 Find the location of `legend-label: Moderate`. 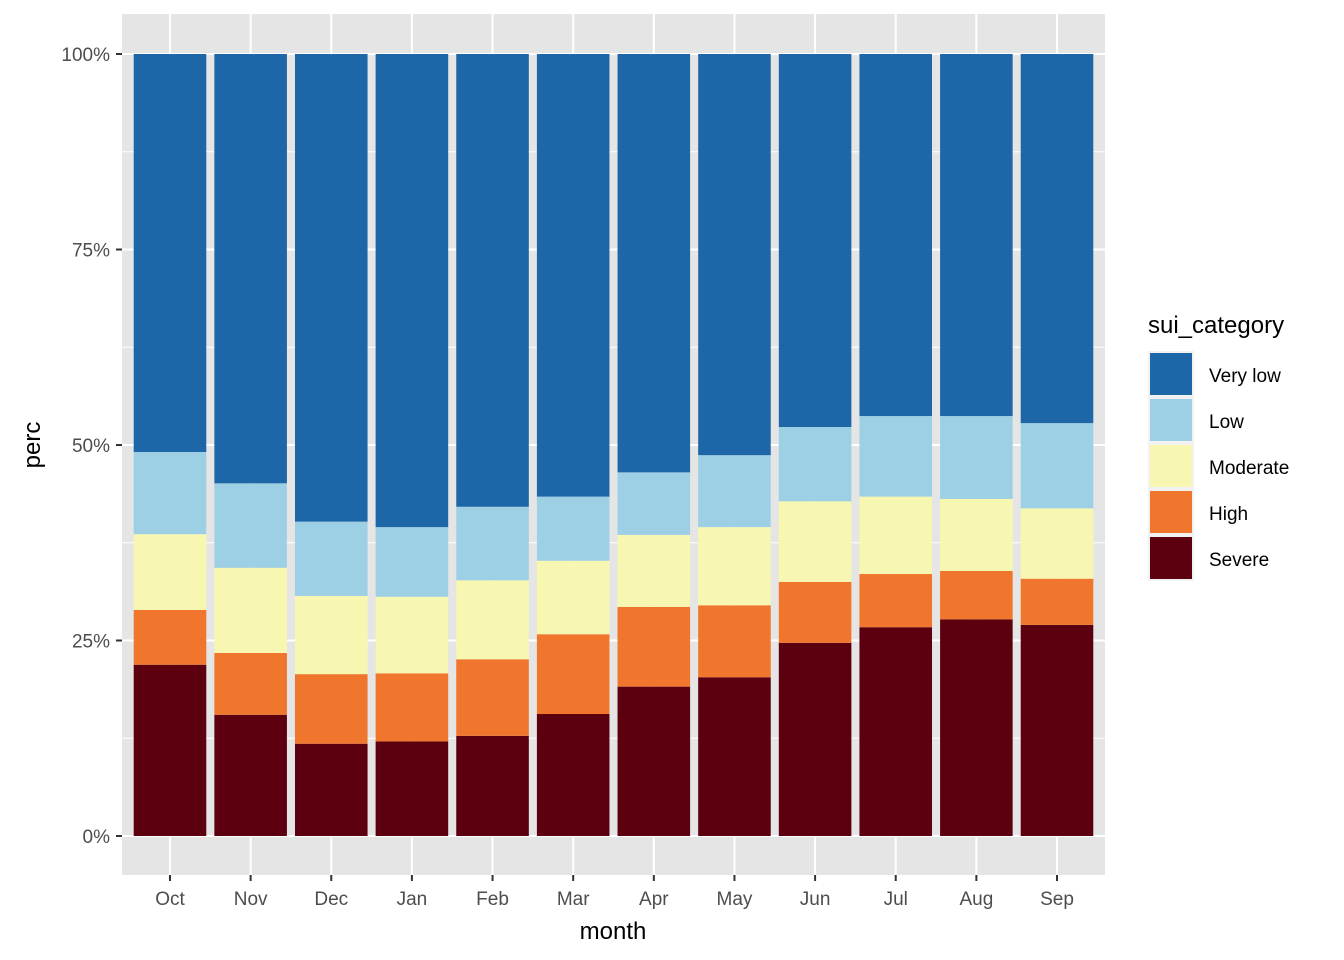

legend-label: Moderate is located at coordinates (1249, 468).